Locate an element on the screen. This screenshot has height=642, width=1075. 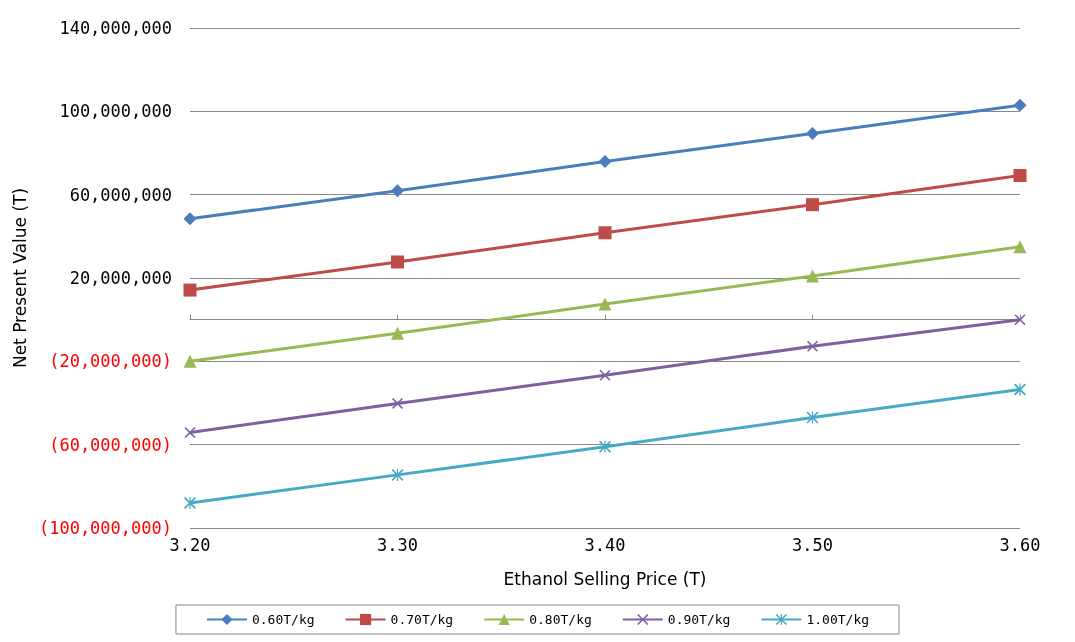
x-tick-label: 3.30 is located at coordinates (397, 544).